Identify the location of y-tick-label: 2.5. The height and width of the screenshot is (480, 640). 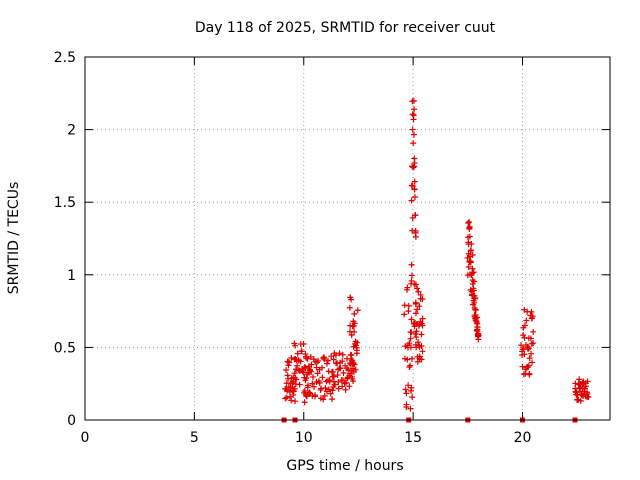
(65, 58).